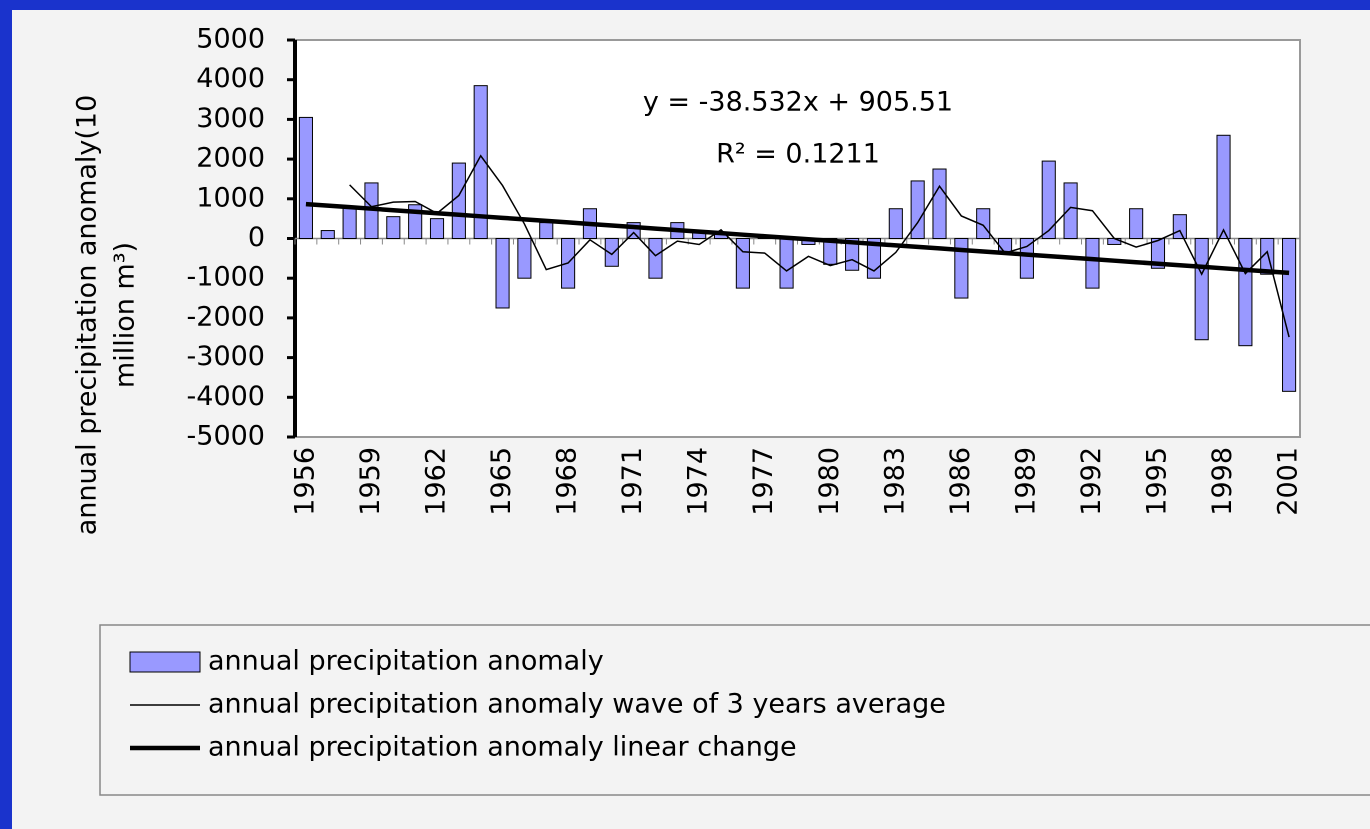 The width and height of the screenshot is (1370, 829). I want to click on x-tick-label: 2001, so click(1288, 481).